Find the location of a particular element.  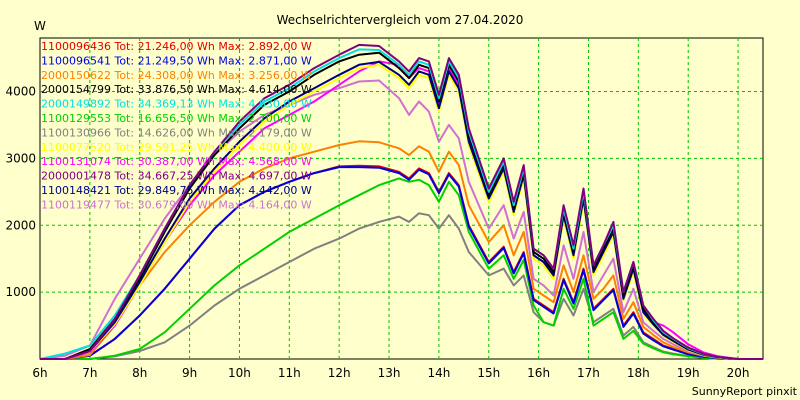

chart-title: Wechselrichtervergleich vom 27.04.2020 is located at coordinates (400, 20).